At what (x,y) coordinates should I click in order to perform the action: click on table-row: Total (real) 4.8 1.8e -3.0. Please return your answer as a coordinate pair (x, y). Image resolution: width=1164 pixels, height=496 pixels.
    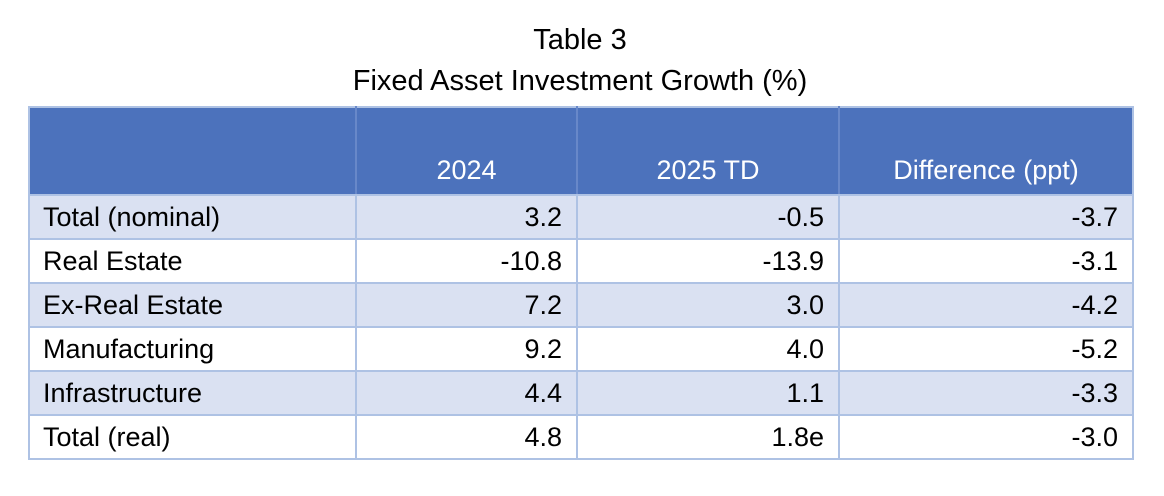
    Looking at the image, I should click on (581, 437).